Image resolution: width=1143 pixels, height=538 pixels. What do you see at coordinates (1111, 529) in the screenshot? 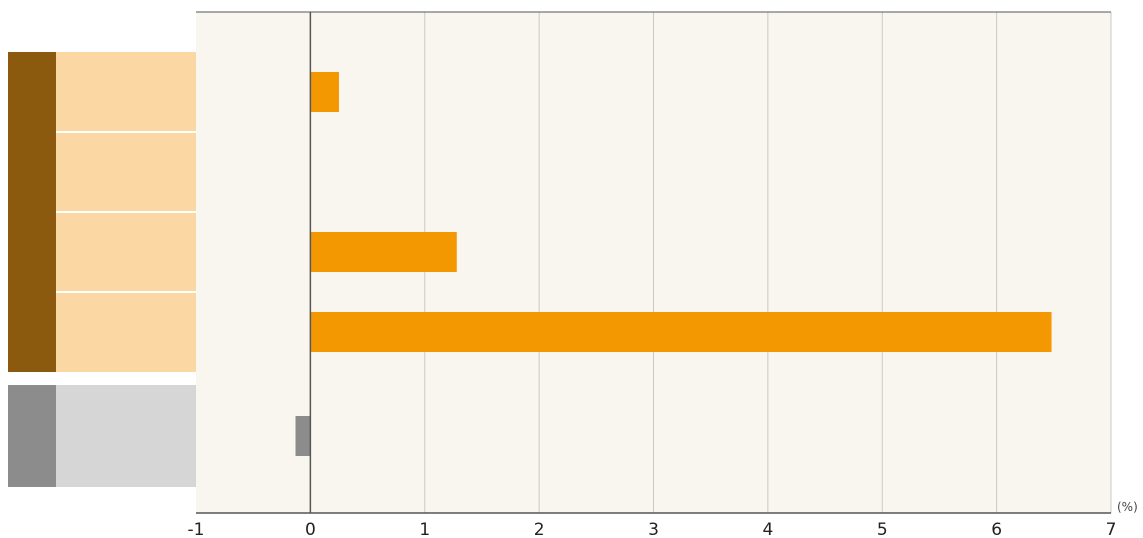
I see `x-tick-label: 7` at bounding box center [1111, 529].